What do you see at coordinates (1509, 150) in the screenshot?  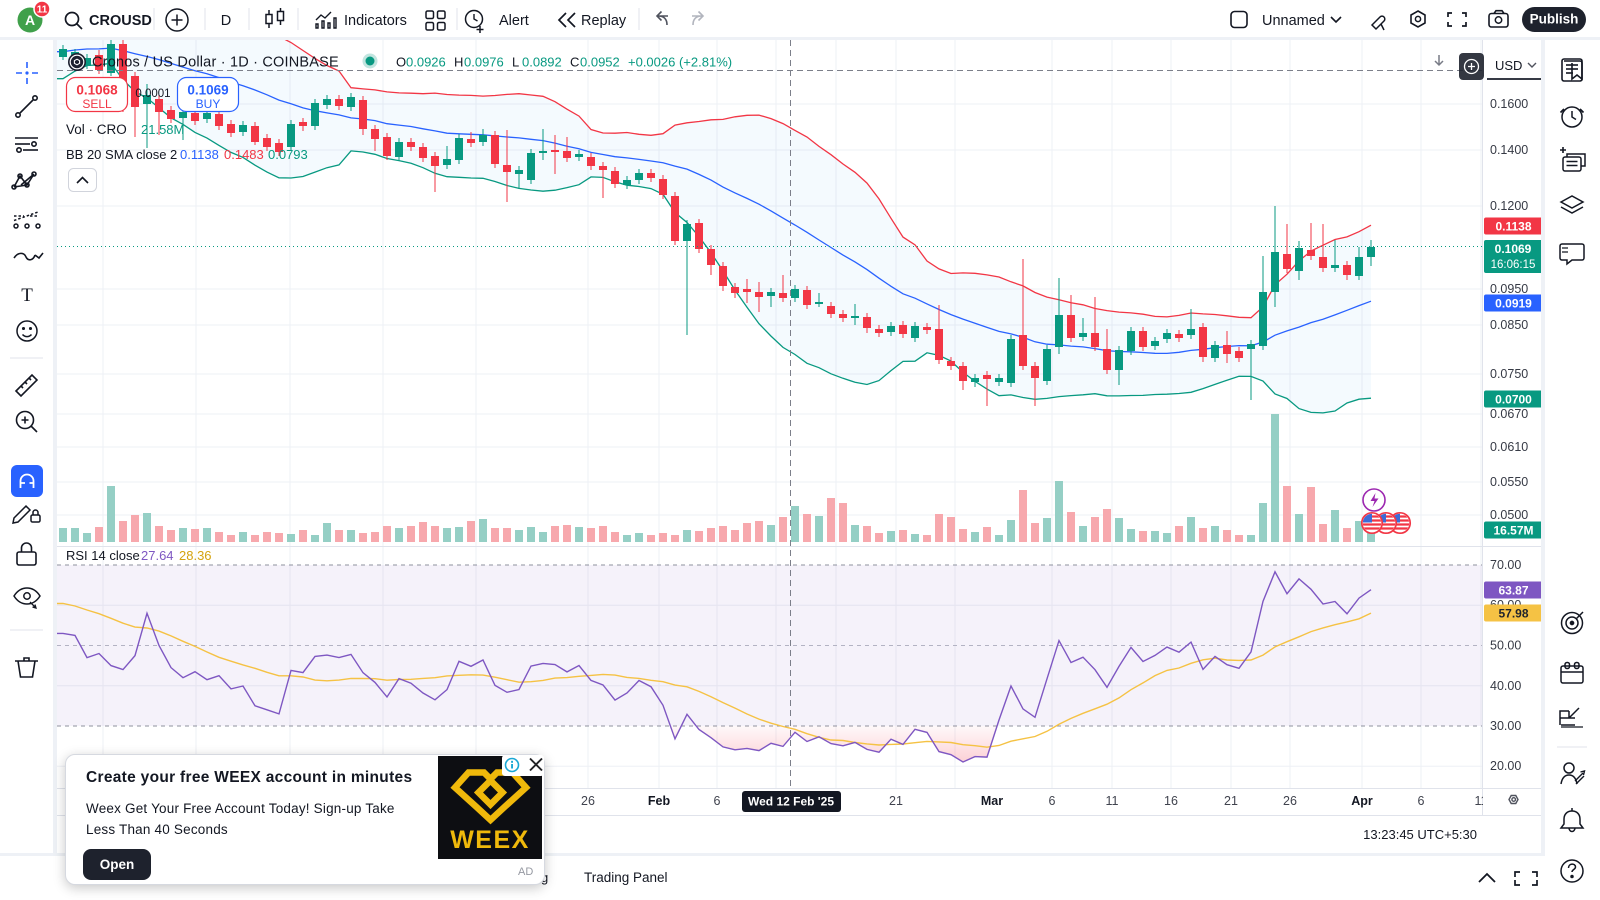 I see `svg-text: 0.1400` at bounding box center [1509, 150].